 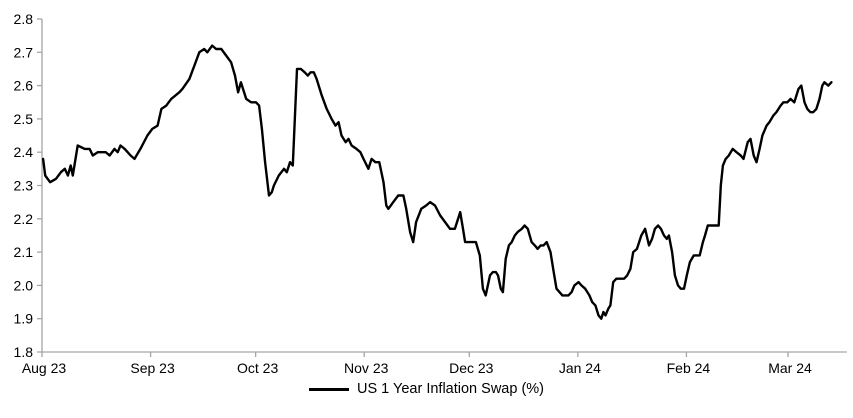 What do you see at coordinates (24, 186) in the screenshot?
I see `y-tick-label: 2.3` at bounding box center [24, 186].